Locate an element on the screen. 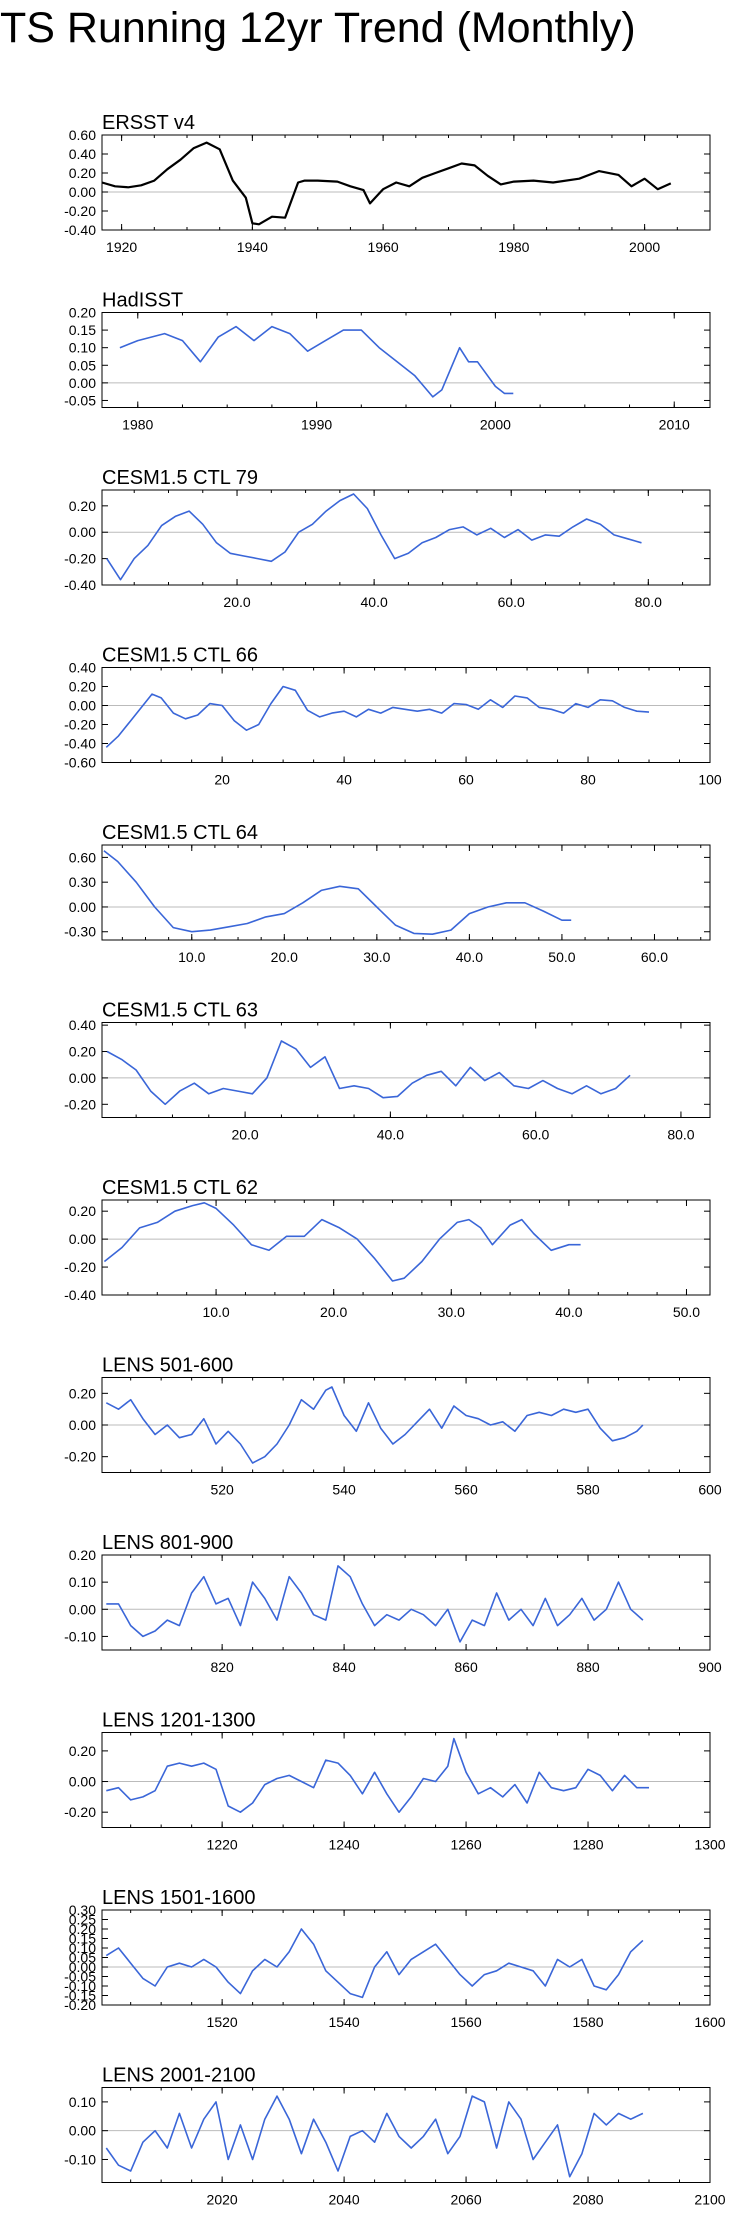 Image resolution: width=746 pixels, height=2222 pixels. chart-panel: LENS 501-600 520 540 560 580 600 -0.20 0.00 0.20 is located at coordinates (393, 1426).